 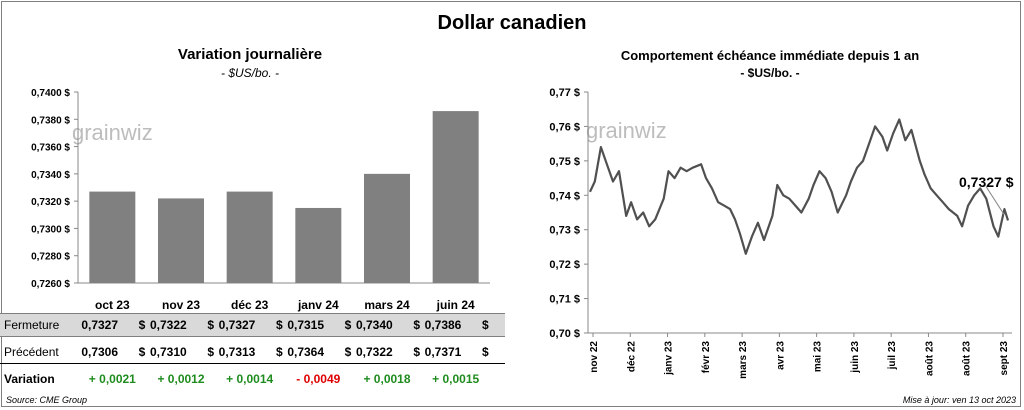 I want to click on line-y-tick-label: 0,73 $, so click(x=564, y=231).